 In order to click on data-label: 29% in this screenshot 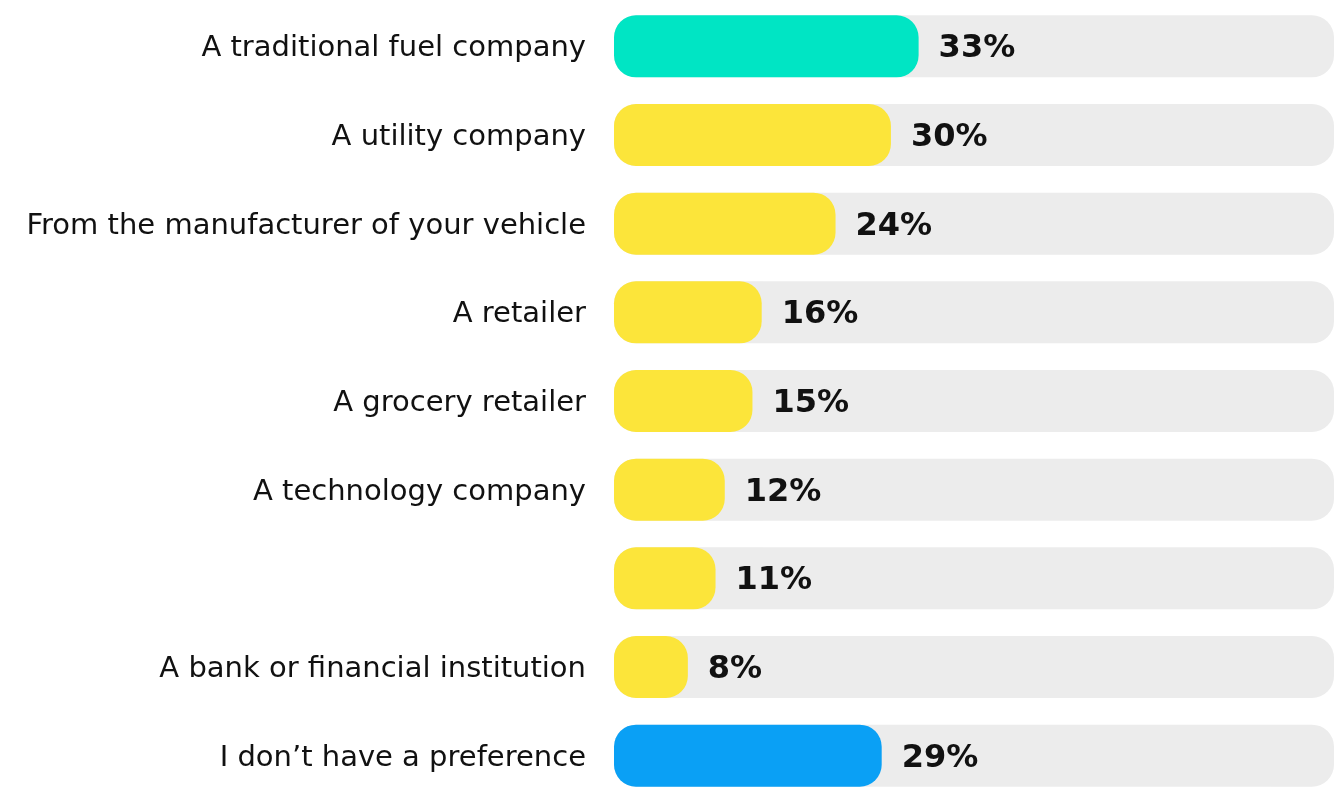, I will do `click(940, 755)`.